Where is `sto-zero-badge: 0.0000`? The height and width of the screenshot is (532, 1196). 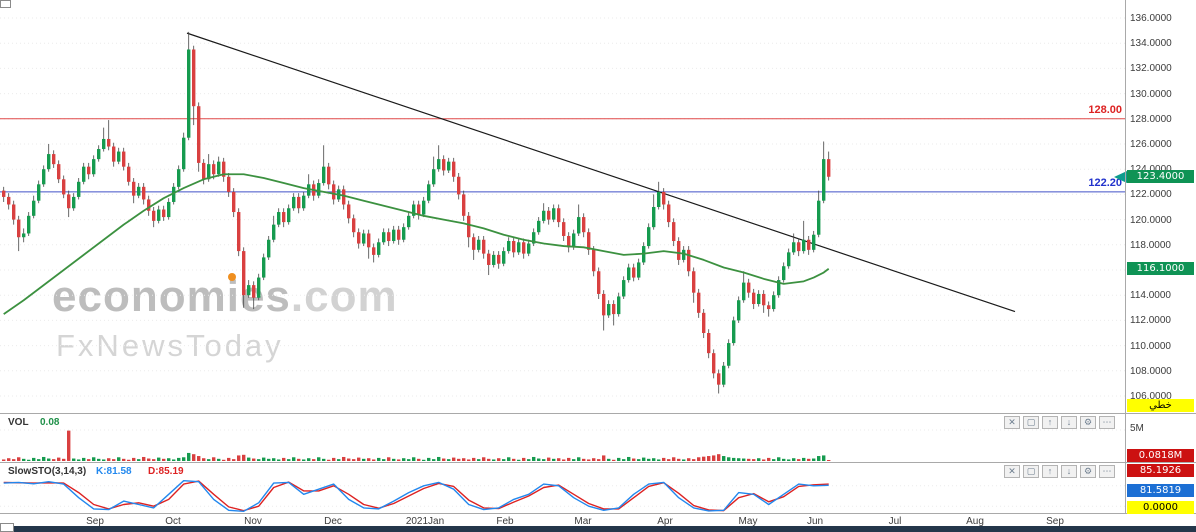 sto-zero-badge: 0.0000 is located at coordinates (1160, 507).